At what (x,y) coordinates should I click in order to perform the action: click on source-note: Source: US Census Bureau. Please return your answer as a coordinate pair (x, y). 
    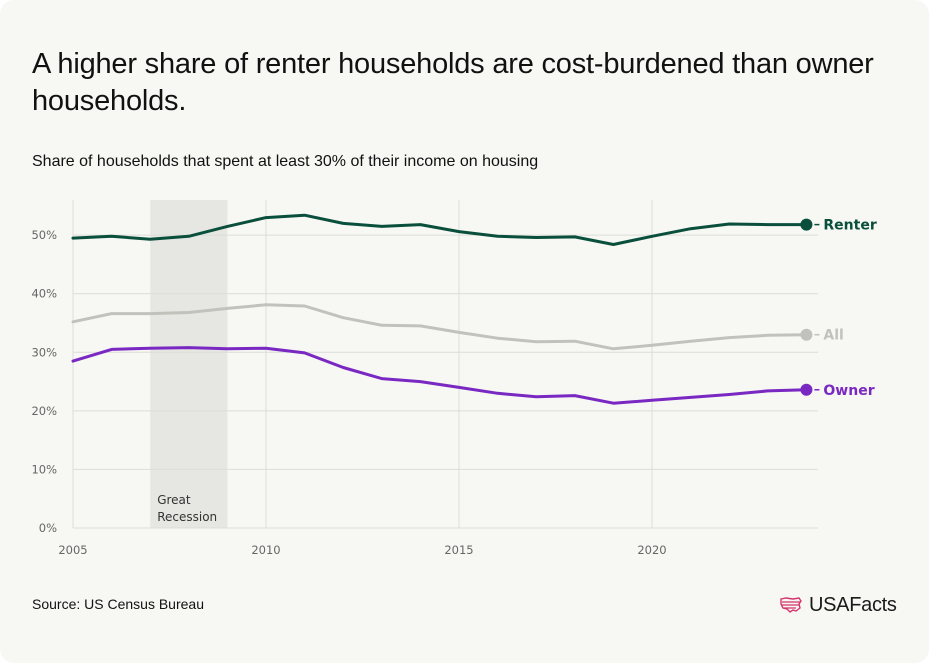
    Looking at the image, I should click on (118, 604).